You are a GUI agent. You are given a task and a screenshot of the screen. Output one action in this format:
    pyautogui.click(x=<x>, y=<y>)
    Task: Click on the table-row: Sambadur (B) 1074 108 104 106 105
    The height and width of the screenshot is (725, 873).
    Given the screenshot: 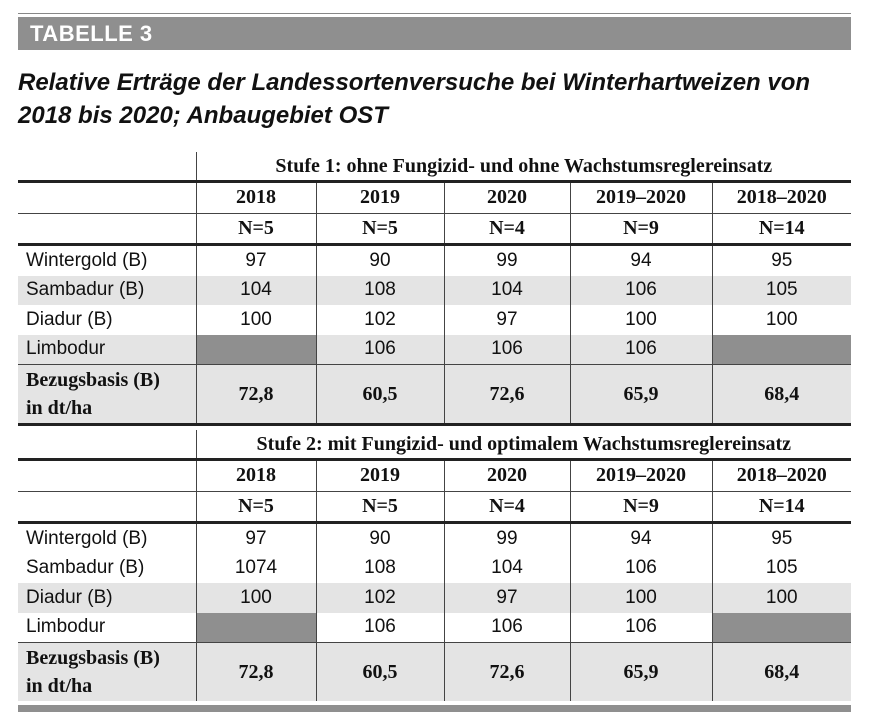 What is the action you would take?
    pyautogui.click(x=435, y=568)
    